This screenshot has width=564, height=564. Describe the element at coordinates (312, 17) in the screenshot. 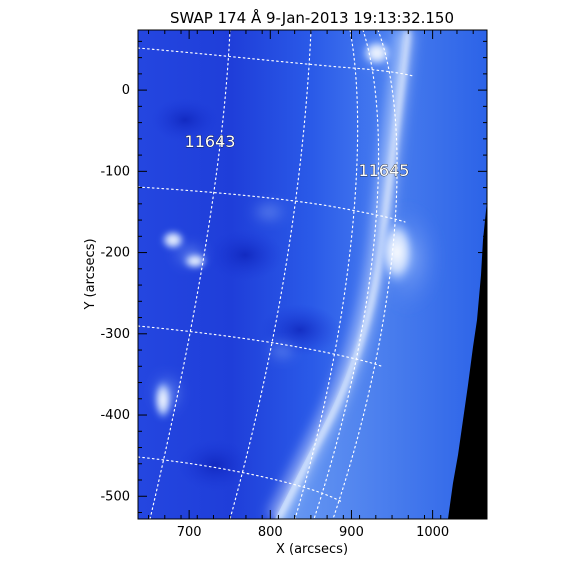

I see `plot-title: SWAP 174 Å 9-Jan-2013 19:13:32.150` at that location.